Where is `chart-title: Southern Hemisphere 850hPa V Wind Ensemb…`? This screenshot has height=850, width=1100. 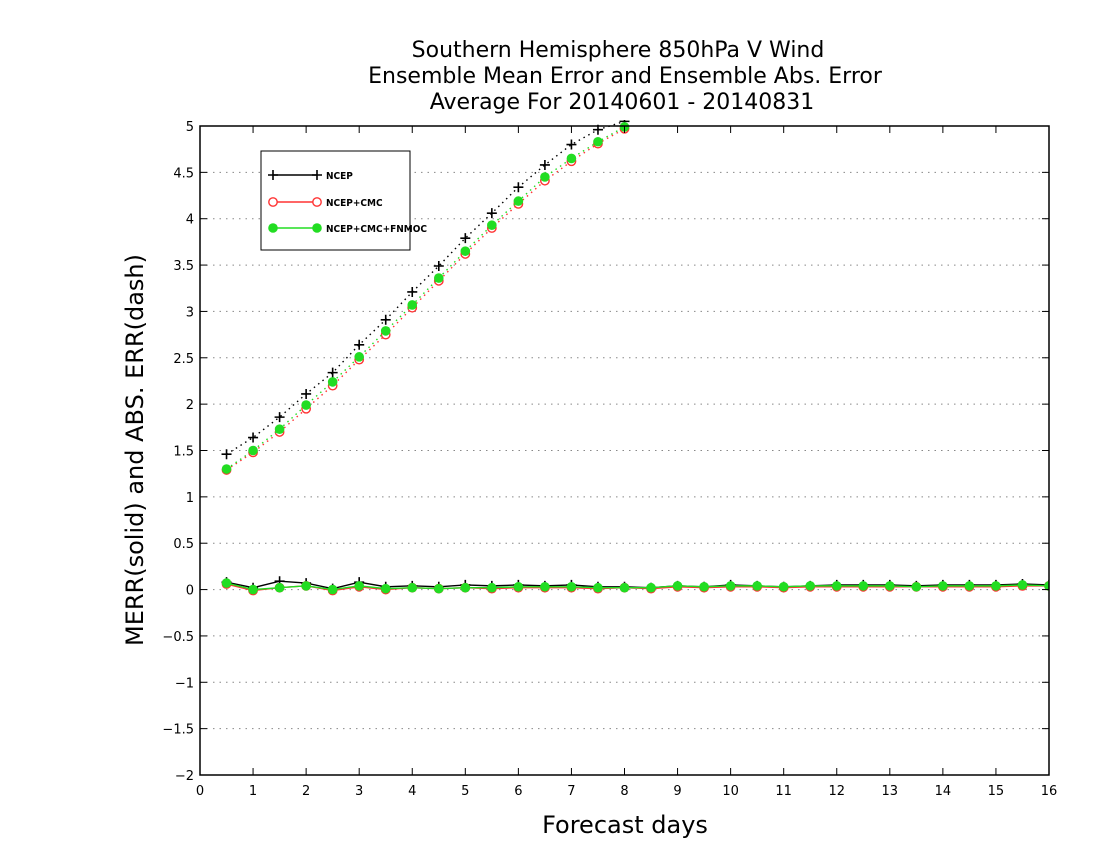
chart-title: Southern Hemisphere 850hPa V Wind Ensemb… is located at coordinates (625, 76).